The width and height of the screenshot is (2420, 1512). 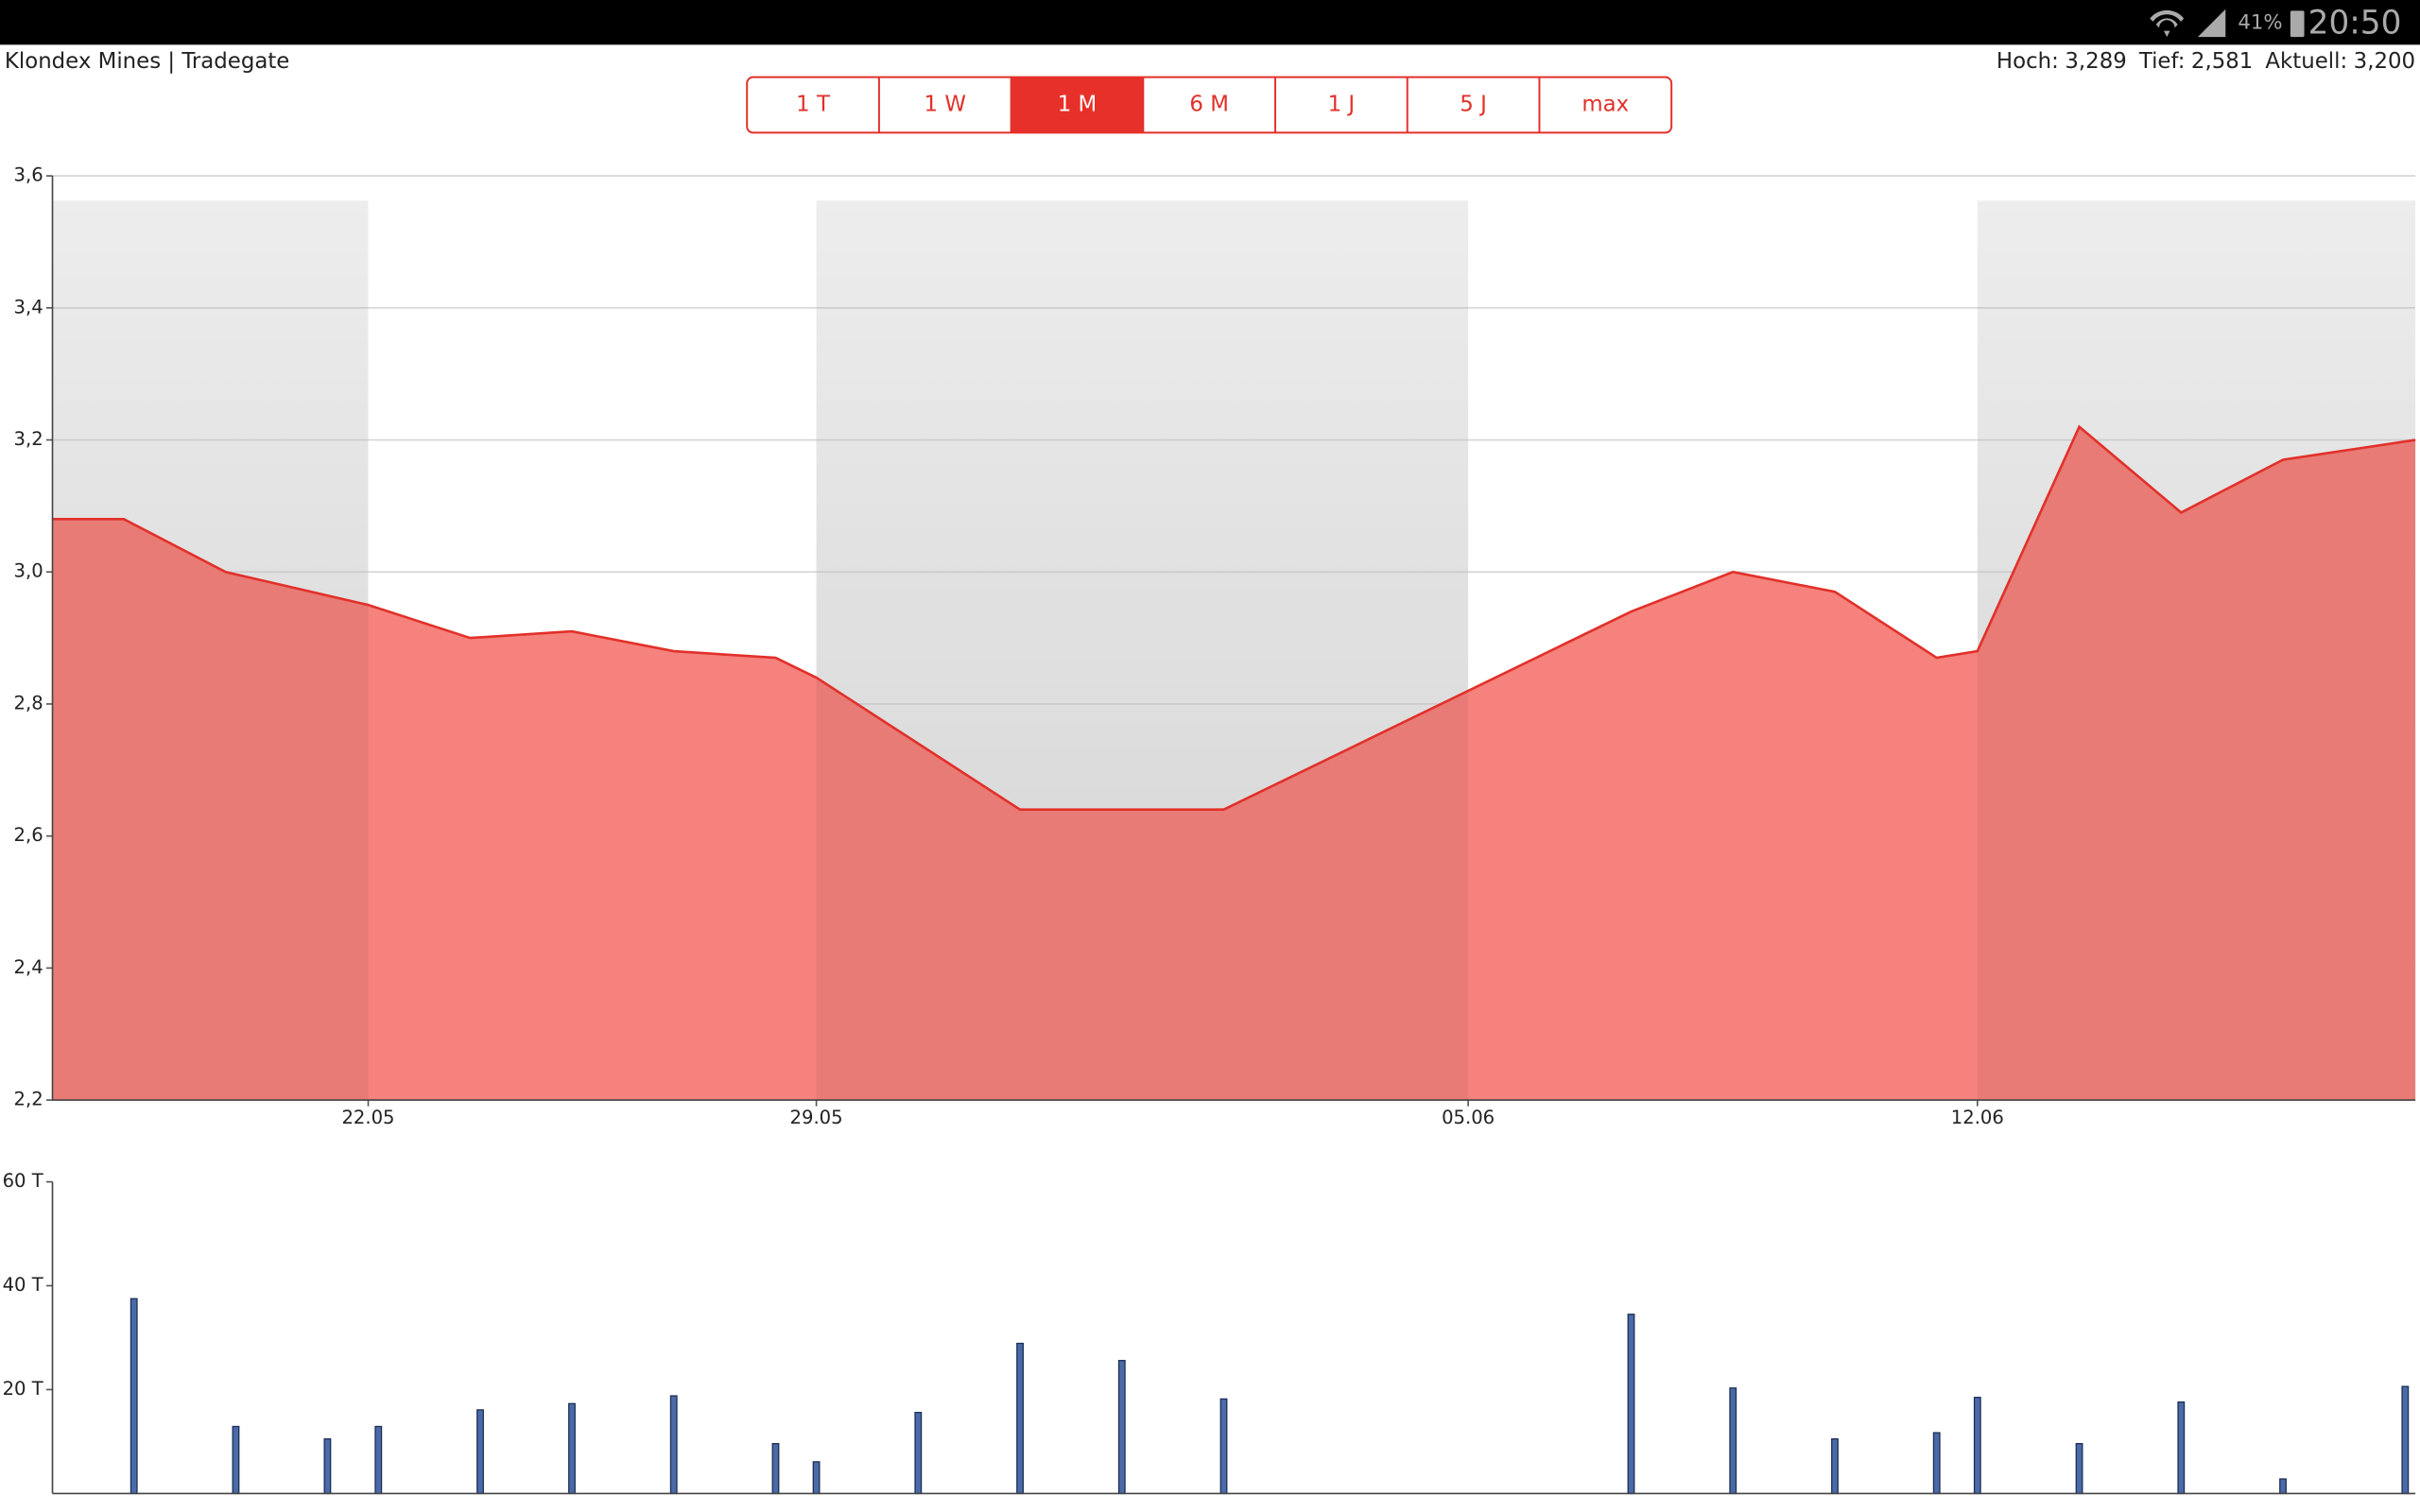 I want to click on tab-label: 6 M, so click(x=1209, y=105).